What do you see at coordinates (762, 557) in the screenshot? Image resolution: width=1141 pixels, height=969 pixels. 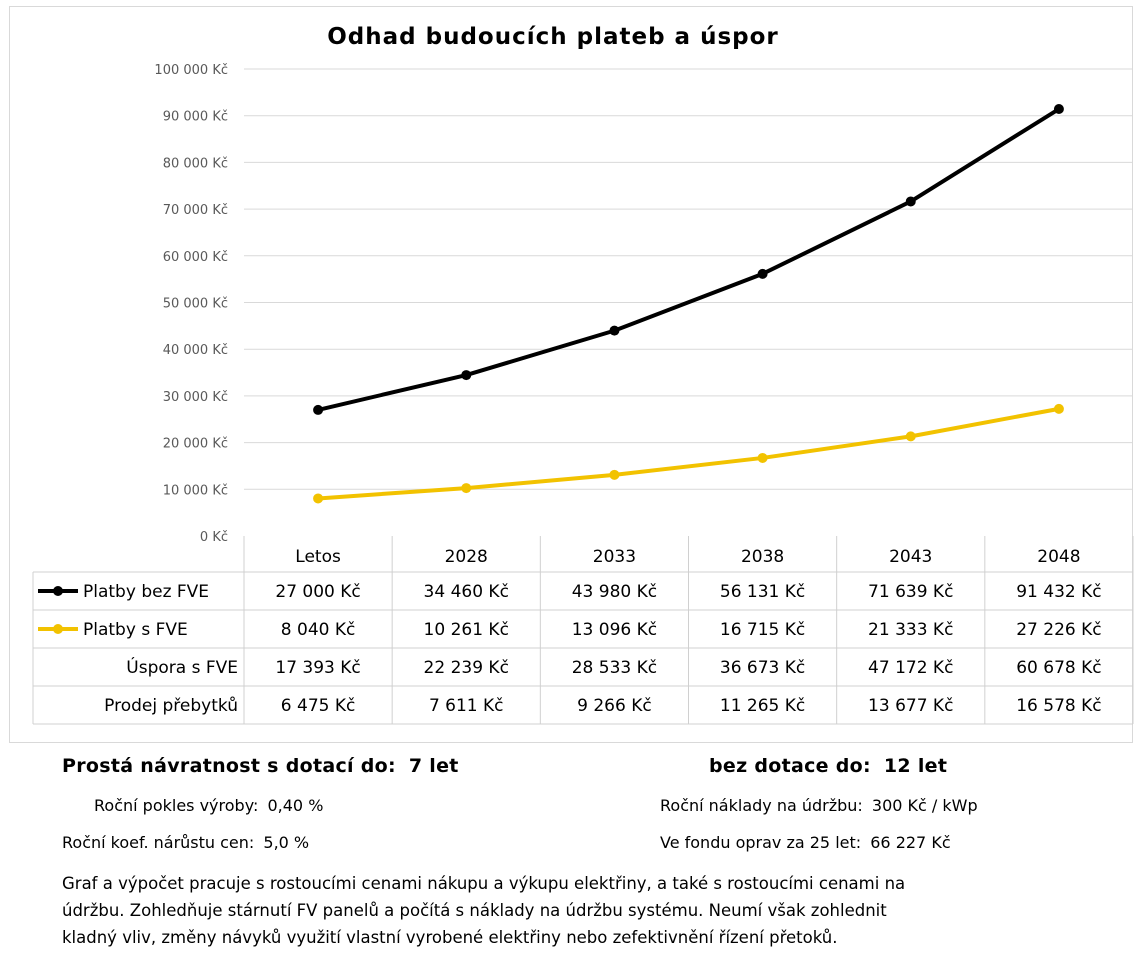 I see `x-category-label: 2038` at bounding box center [762, 557].